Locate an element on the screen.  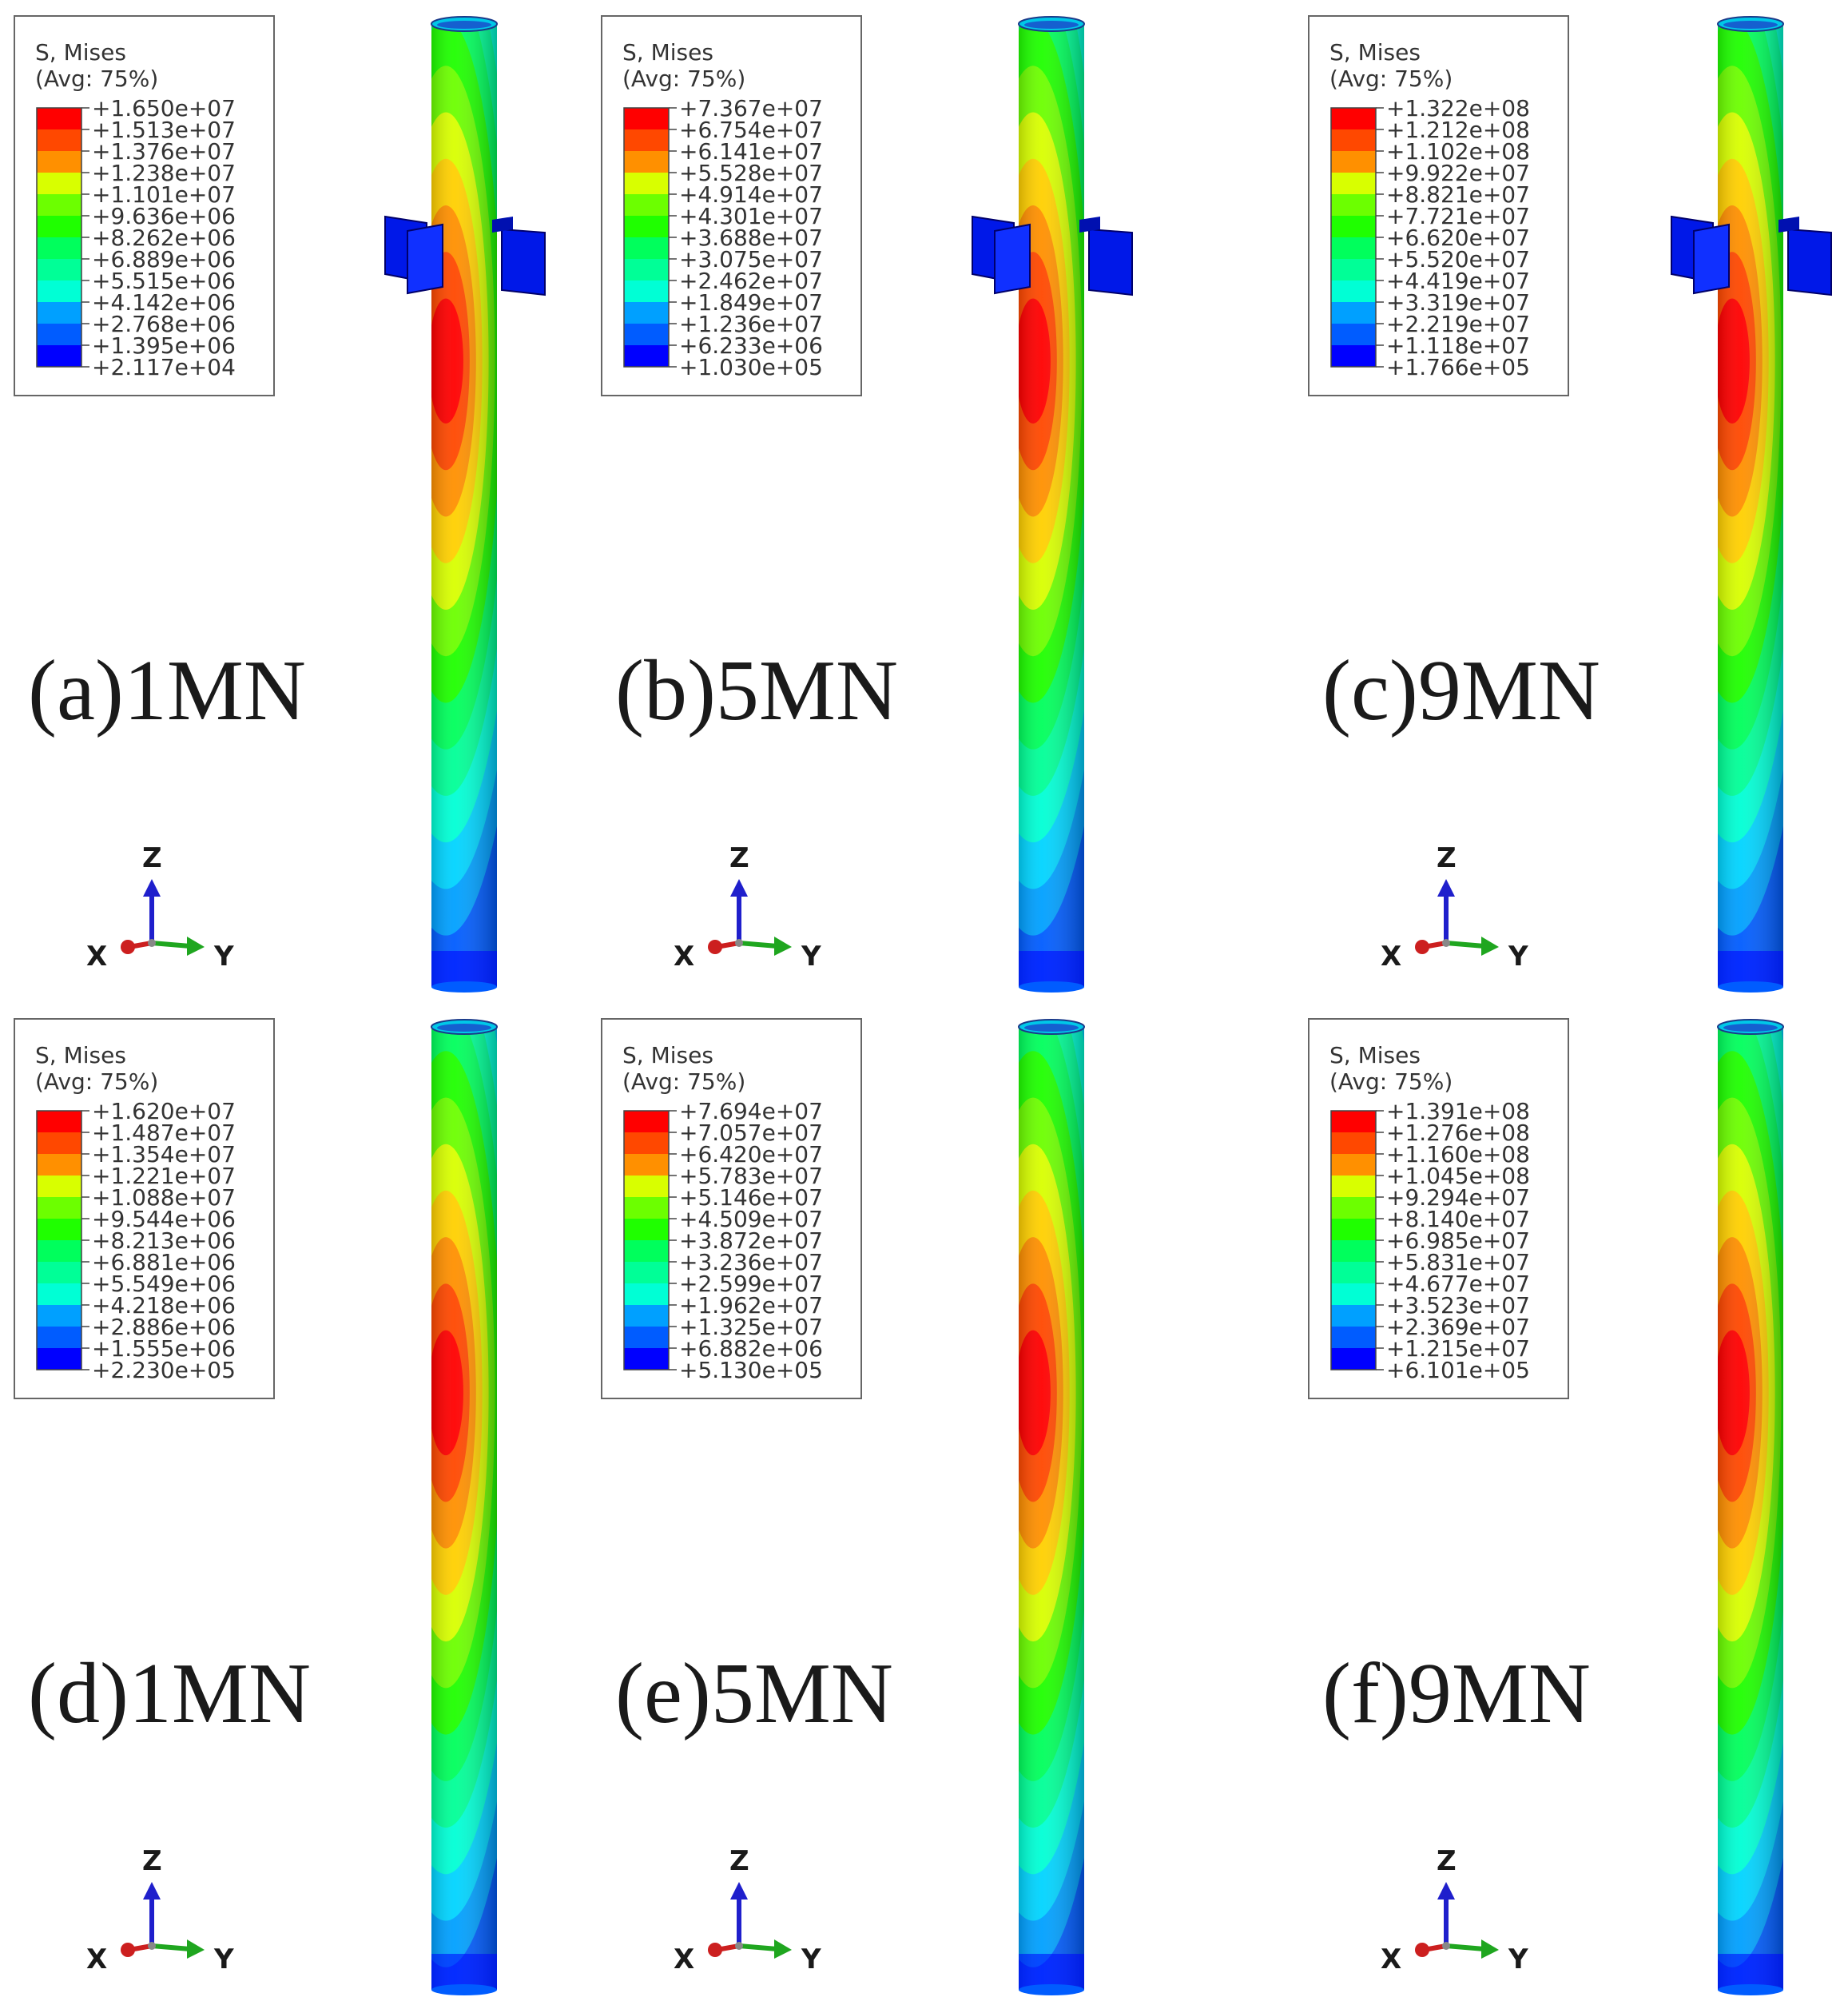
legend-value: +1.030e+05 is located at coordinates (751, 367).